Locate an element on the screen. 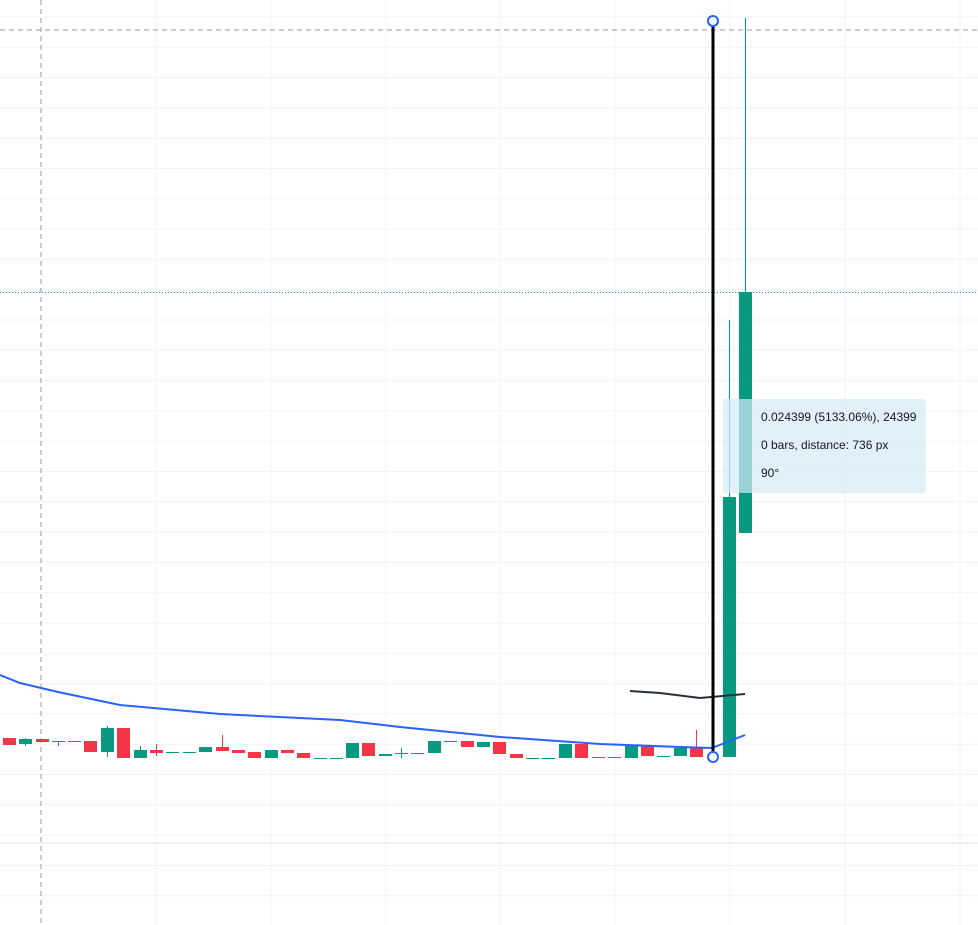 The image size is (978, 925). tooltip-angle: 90° is located at coordinates (770, 473).